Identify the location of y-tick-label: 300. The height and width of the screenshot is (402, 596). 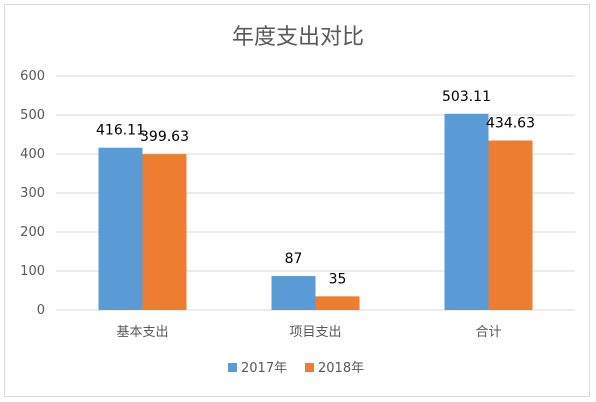
(32, 193).